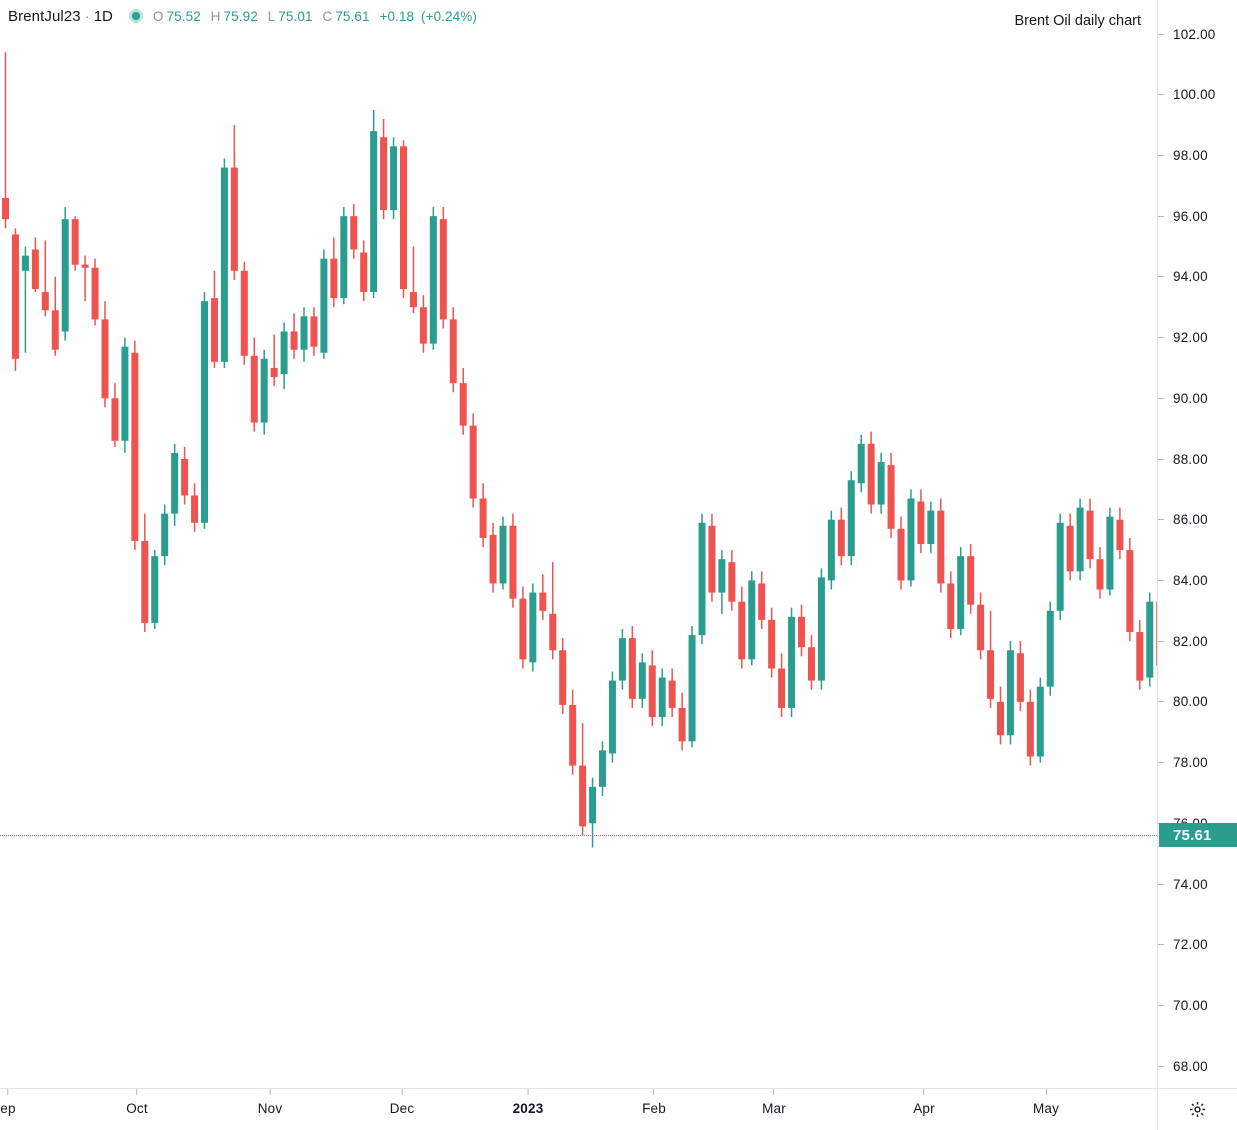 This screenshot has height=1130, width=1237. I want to click on time-axis: ep Oct Nov Dec 2023 Feb Mar Apr May, so click(578, 1109).